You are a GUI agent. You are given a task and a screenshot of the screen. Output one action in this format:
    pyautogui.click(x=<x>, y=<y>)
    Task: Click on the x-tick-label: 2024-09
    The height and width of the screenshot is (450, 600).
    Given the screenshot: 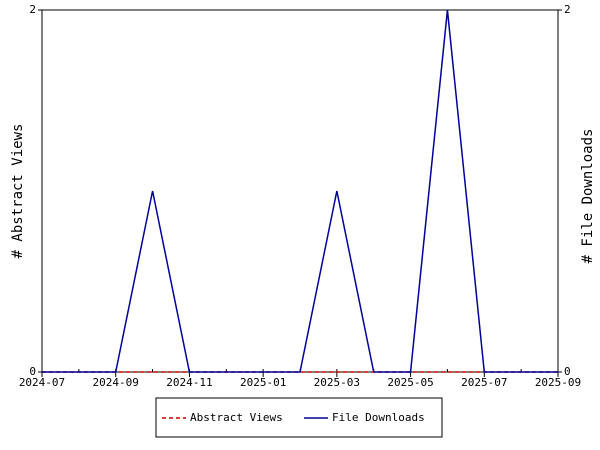 What is the action you would take?
    pyautogui.click(x=116, y=382)
    